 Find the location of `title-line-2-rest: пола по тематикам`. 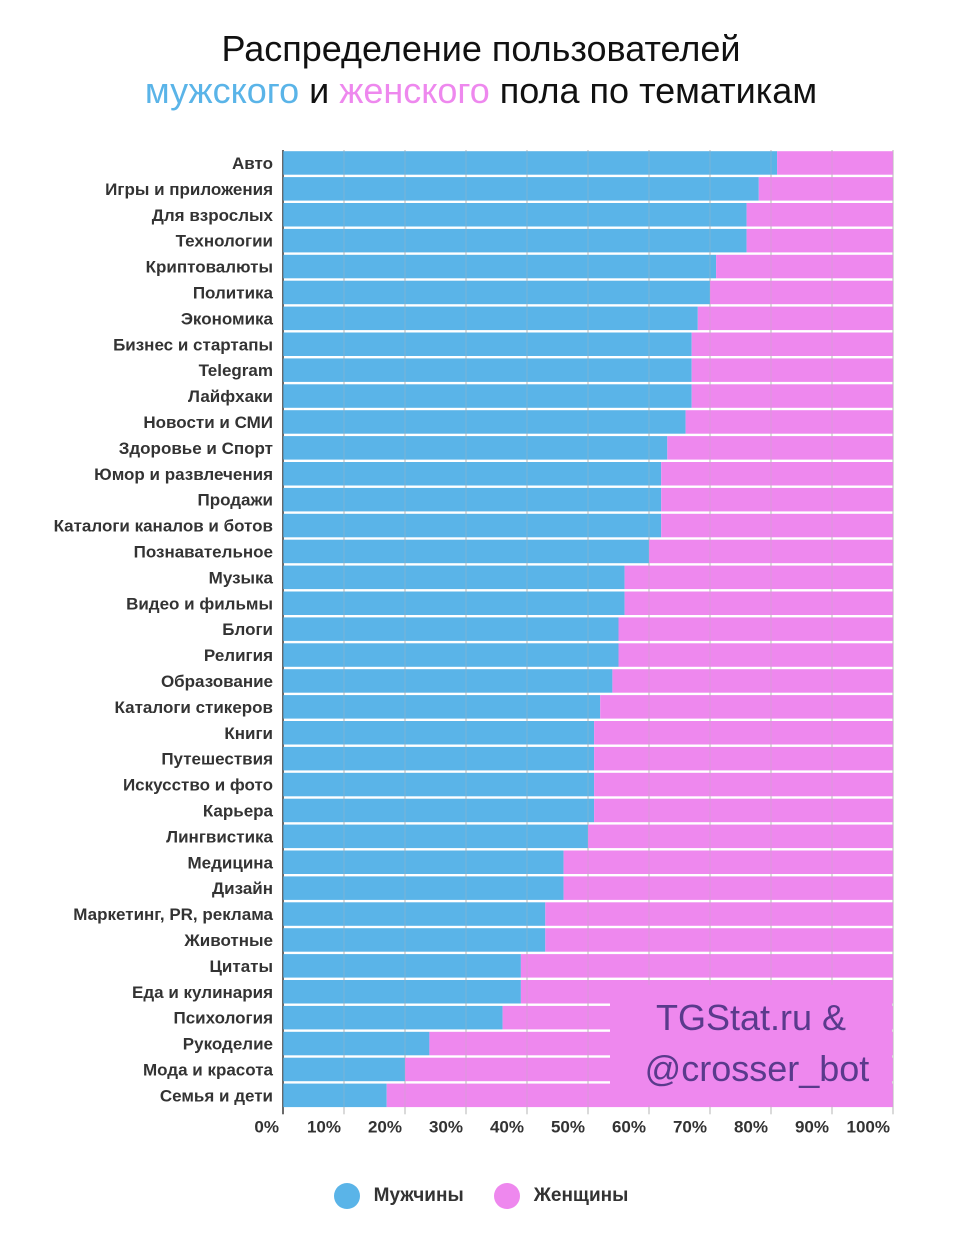

title-line-2-rest: пола по тематикам is located at coordinates (658, 90).